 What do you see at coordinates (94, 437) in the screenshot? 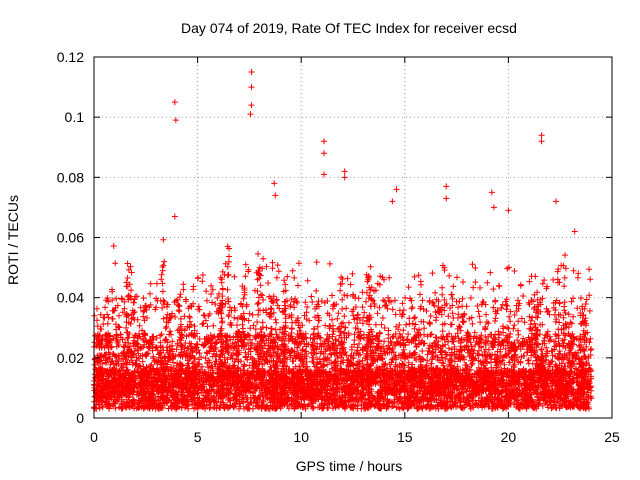
I see `x-tick-label: 0` at bounding box center [94, 437].